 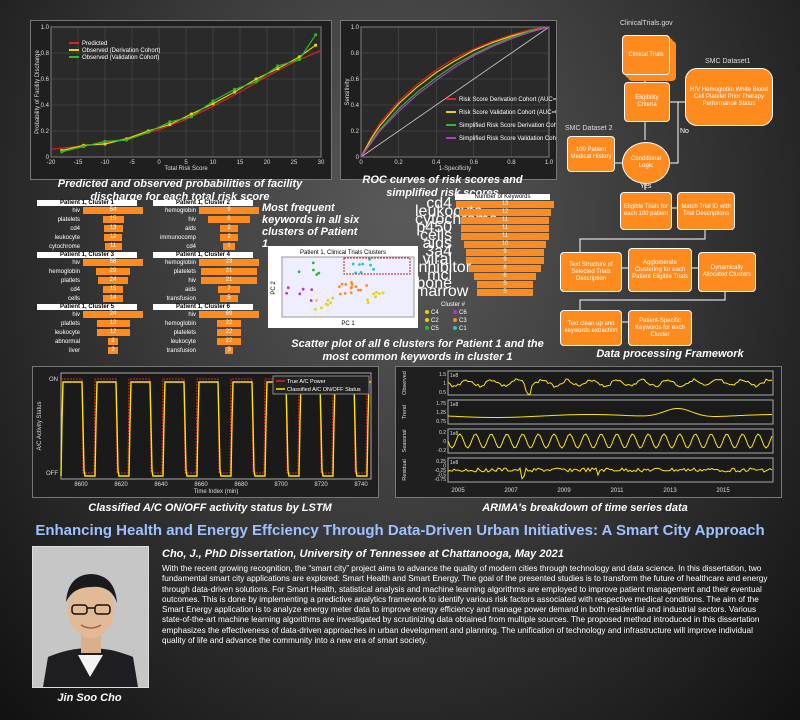 I want to click on scatter-title: Patient 1, Clinical Trials Clusters, so click(x=343, y=253).